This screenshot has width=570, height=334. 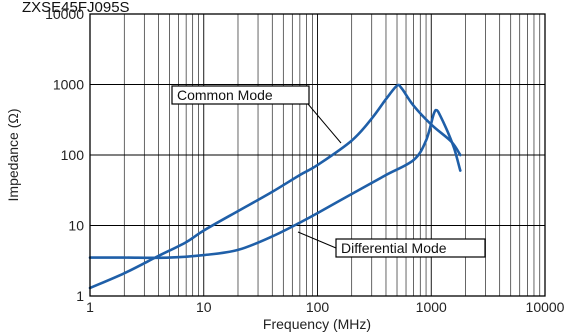 I want to click on x-tick-label: 100, so click(x=318, y=307).